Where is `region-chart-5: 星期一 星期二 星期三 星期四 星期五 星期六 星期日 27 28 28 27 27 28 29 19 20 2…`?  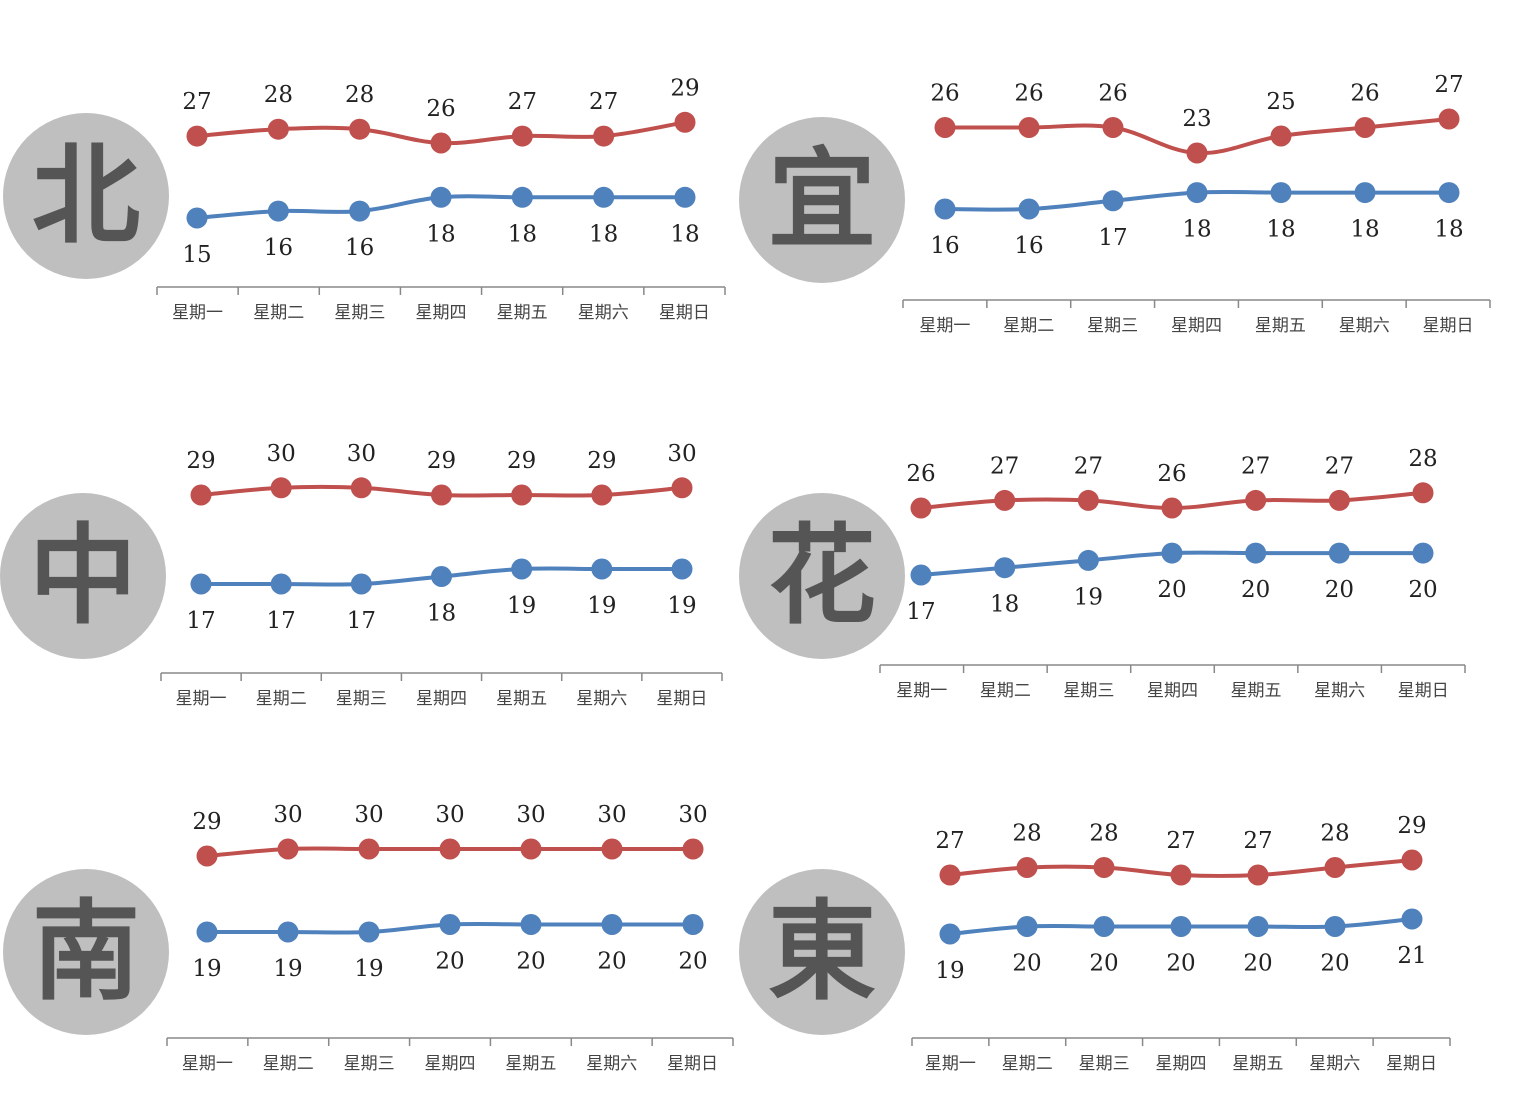 region-chart-5: 星期一 星期二 星期三 星期四 星期五 星期六 星期日 27 28 28 27 27 28 29 19 20 2… is located at coordinates (1095, 943).